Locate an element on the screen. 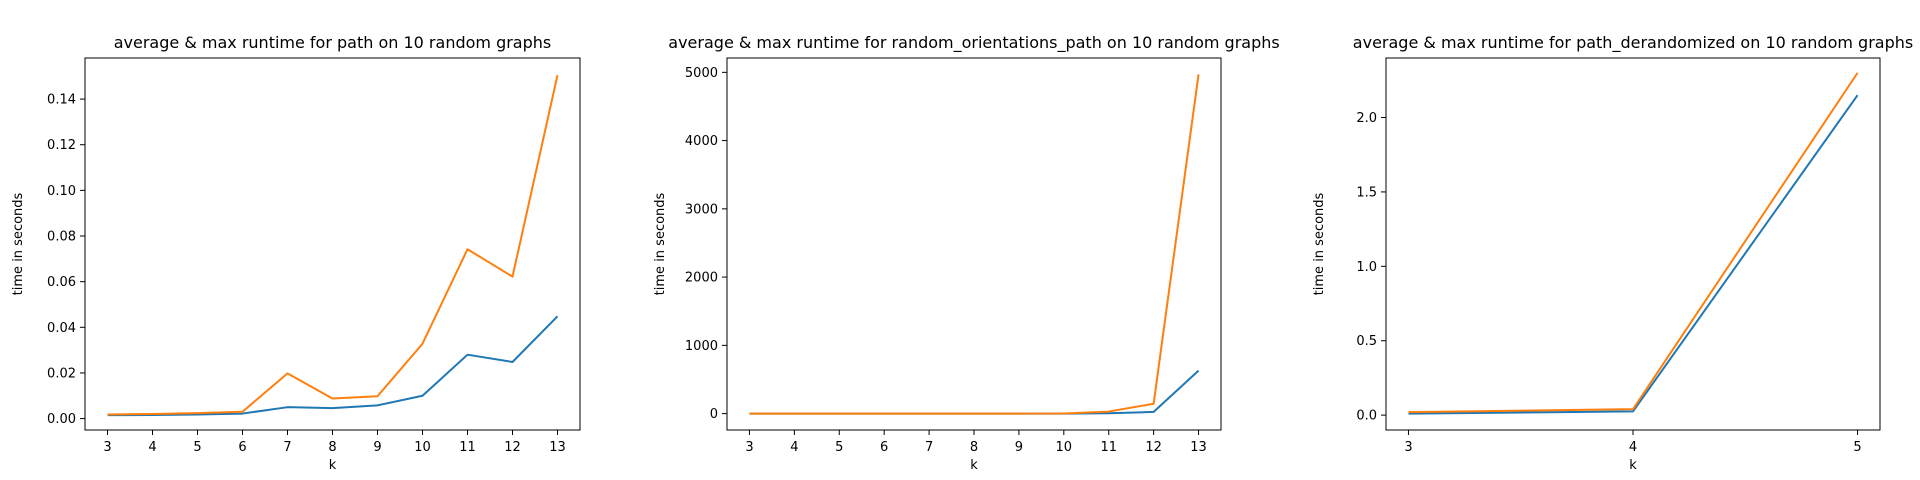 The width and height of the screenshot is (1920, 480). y-tick-label: 2.0 is located at coordinates (1366, 118).